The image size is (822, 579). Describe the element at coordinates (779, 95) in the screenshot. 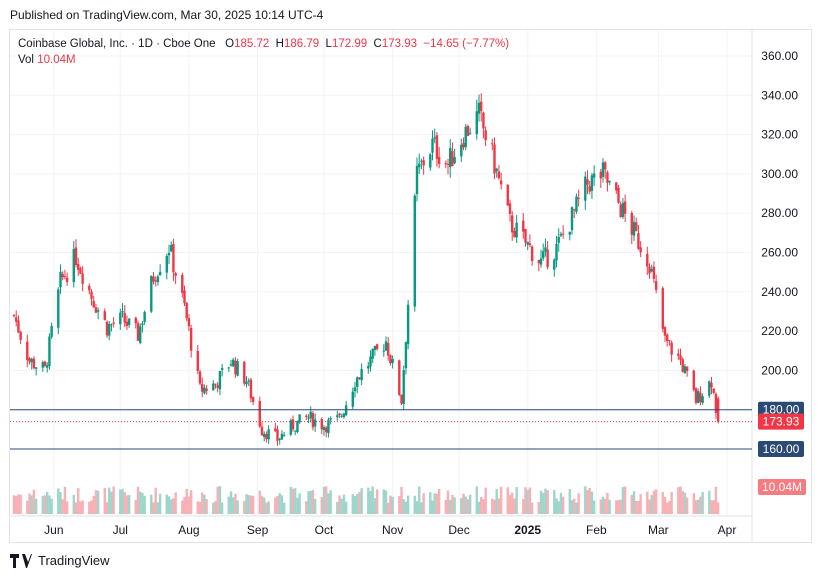

I see `y-tick-label: 340.00` at that location.